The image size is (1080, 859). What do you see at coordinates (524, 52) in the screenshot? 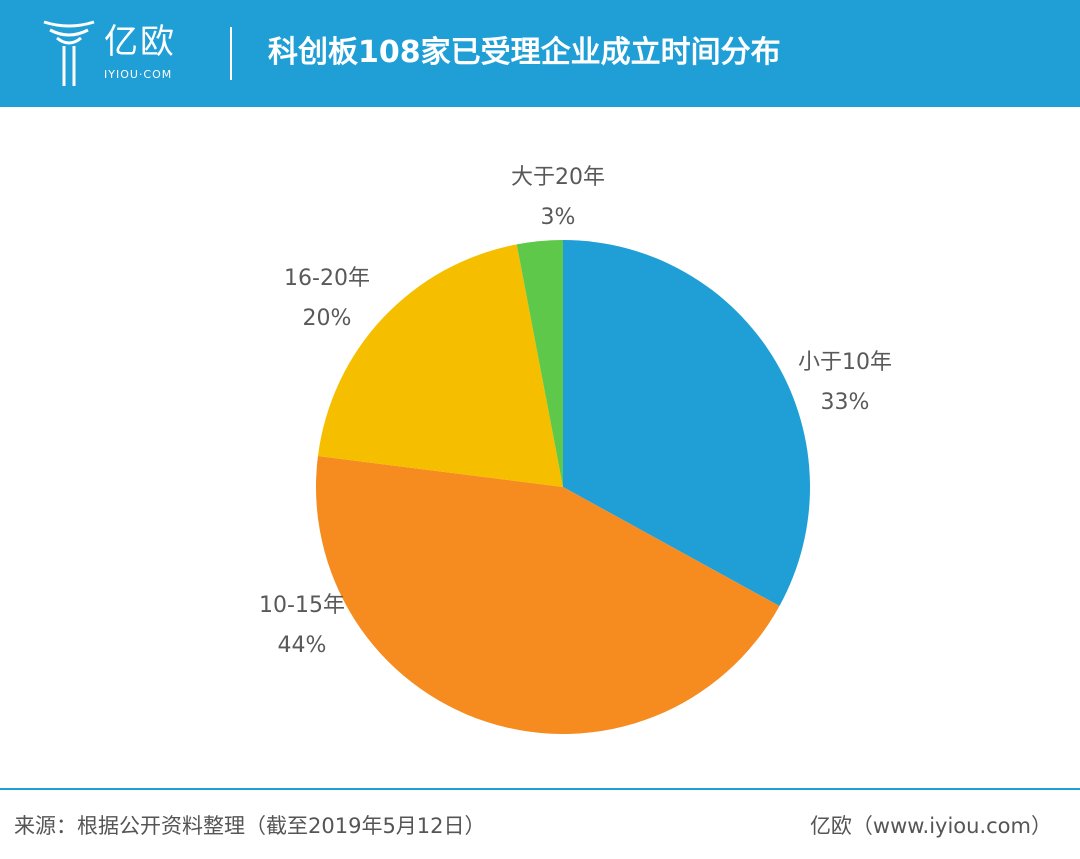
I see `page-title: 科创板108家已受理企业成立时间分布` at bounding box center [524, 52].